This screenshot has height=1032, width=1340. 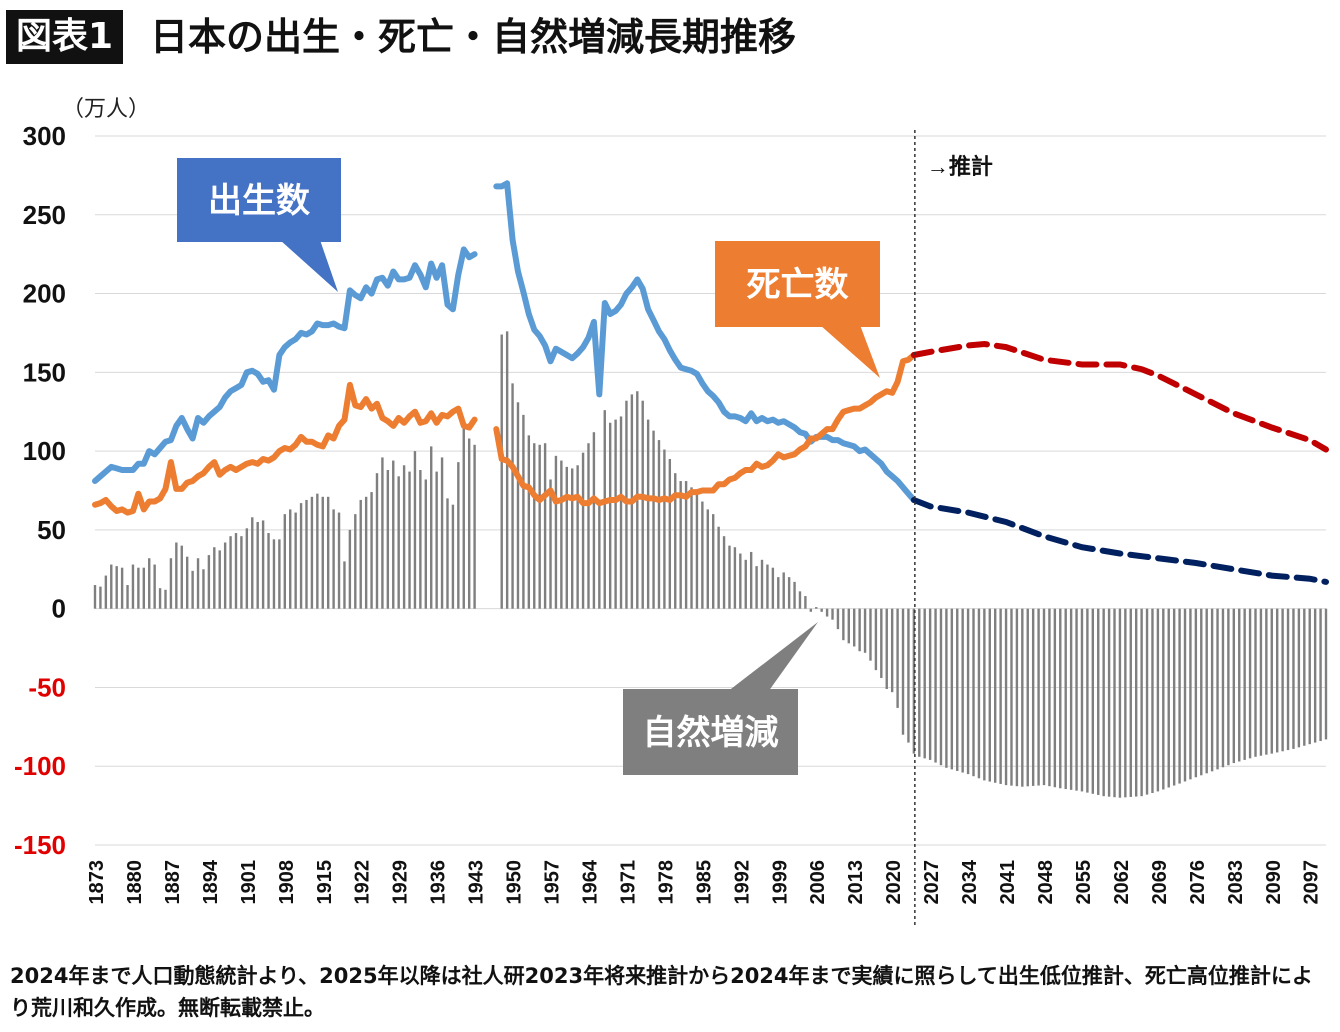 What do you see at coordinates (628, 882) in the screenshot?
I see `x-tick-label: 1971` at bounding box center [628, 882].